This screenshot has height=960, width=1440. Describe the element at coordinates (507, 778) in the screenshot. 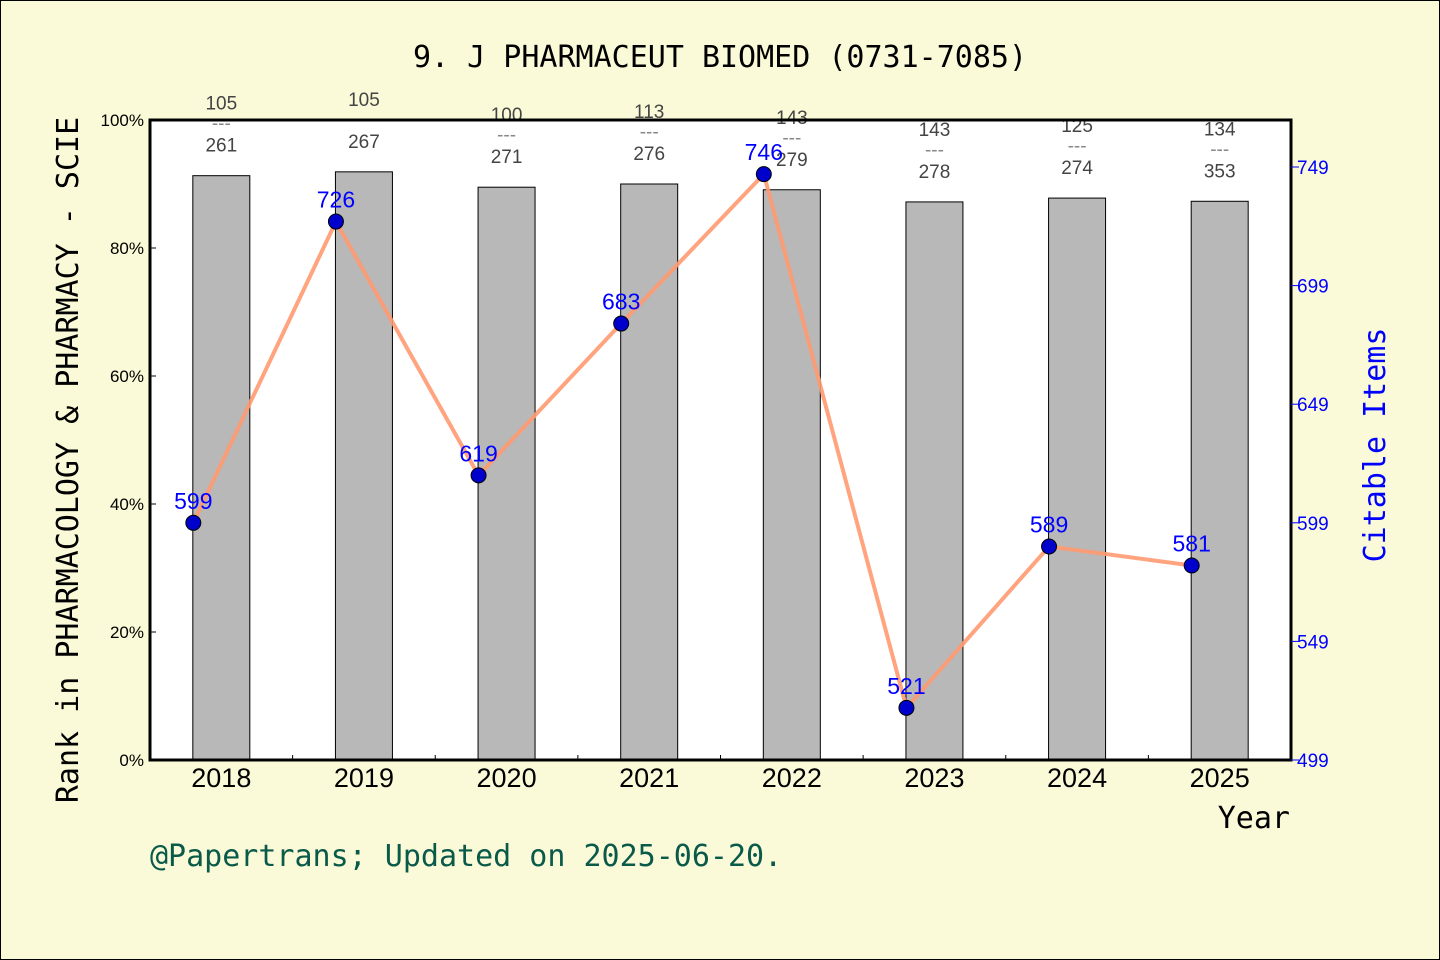

I see `x-tick-label: 2020` at that location.